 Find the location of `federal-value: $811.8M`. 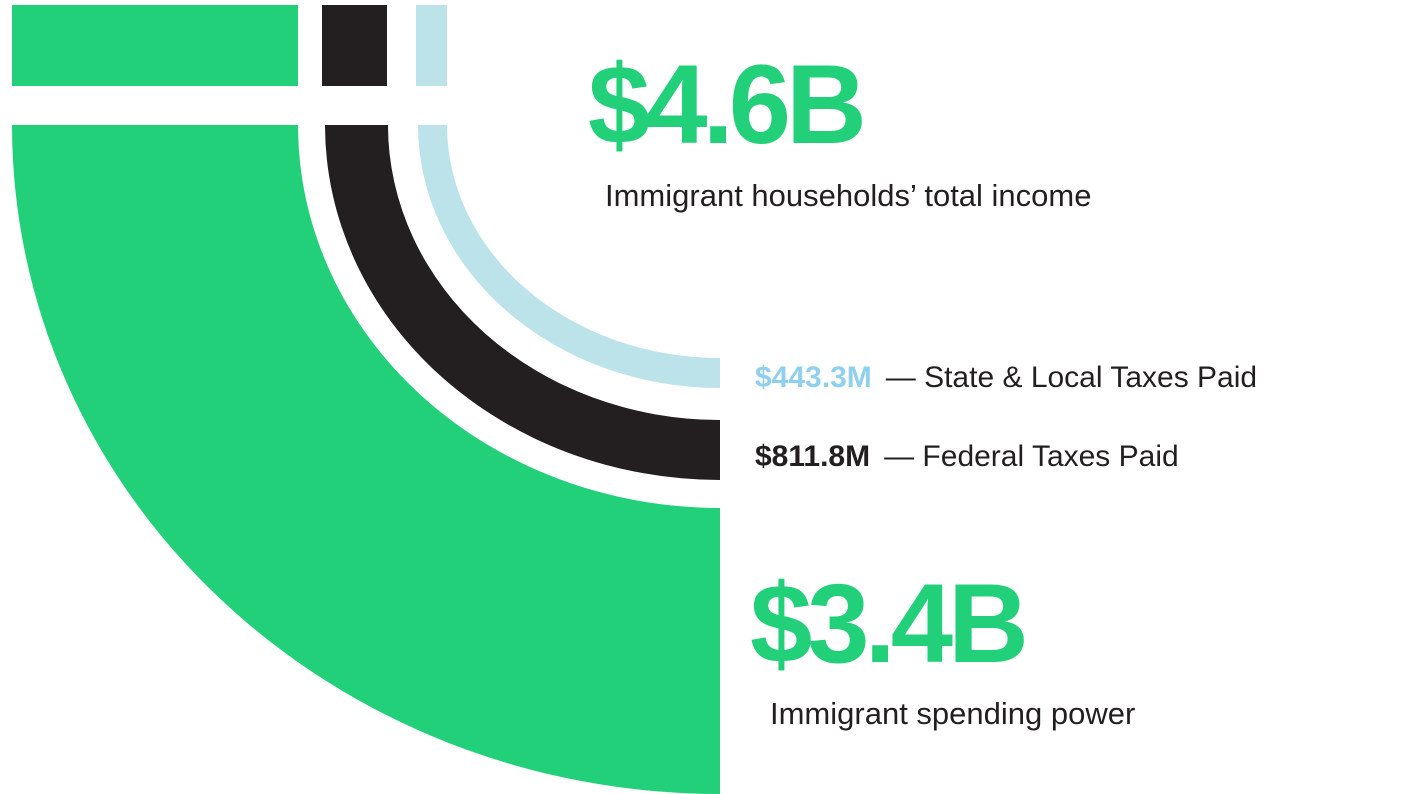

federal-value: $811.8M is located at coordinates (812, 456).